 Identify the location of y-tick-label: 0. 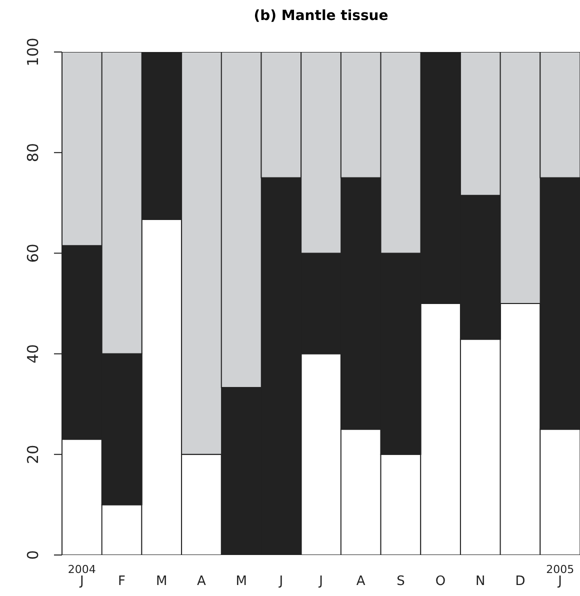
(33, 555).